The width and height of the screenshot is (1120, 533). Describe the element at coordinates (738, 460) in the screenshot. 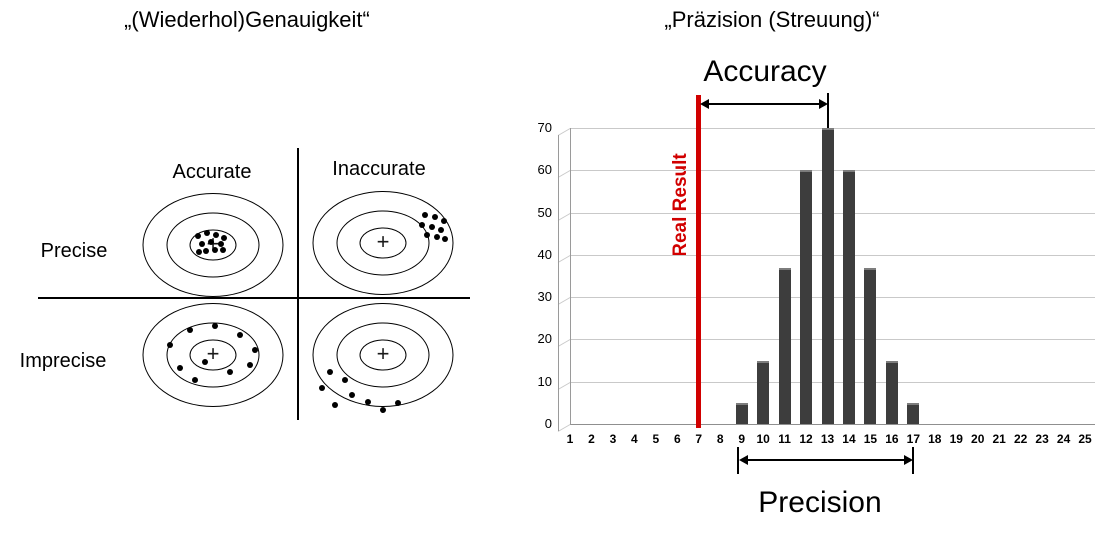

I see `precision-span-left-tick` at that location.